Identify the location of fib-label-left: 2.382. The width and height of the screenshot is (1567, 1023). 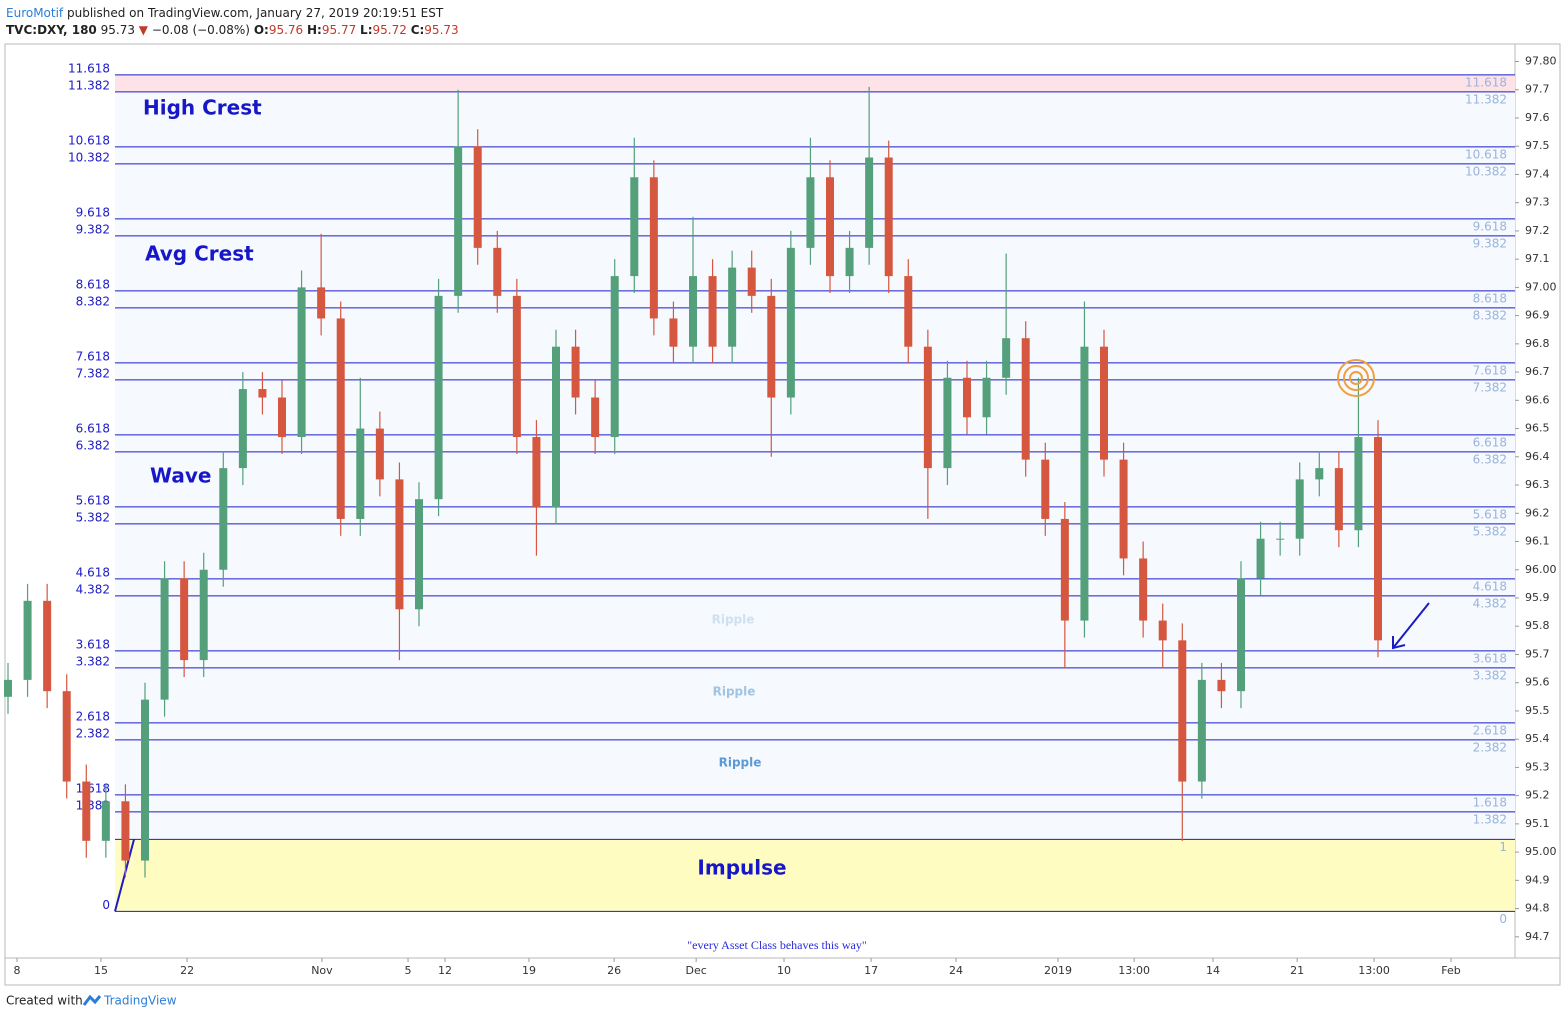
(93, 733).